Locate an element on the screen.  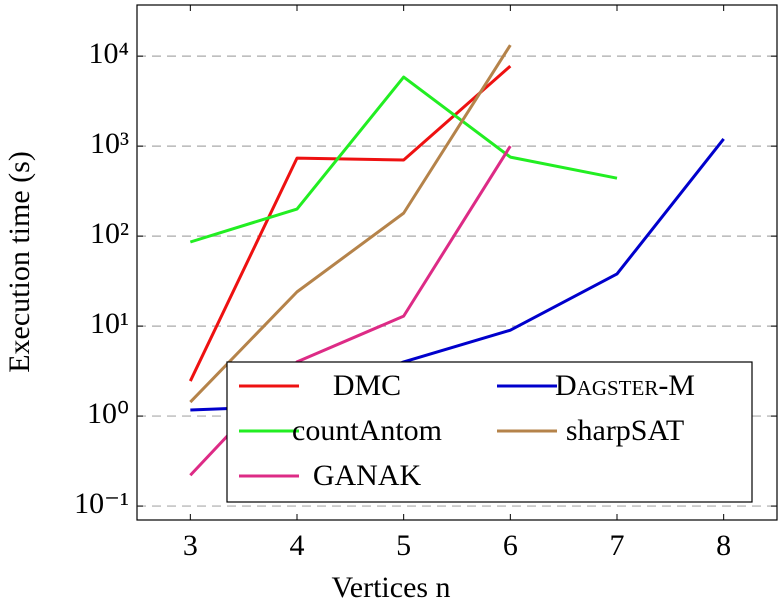
x-tick-label: 3 is located at coordinates (190, 545).